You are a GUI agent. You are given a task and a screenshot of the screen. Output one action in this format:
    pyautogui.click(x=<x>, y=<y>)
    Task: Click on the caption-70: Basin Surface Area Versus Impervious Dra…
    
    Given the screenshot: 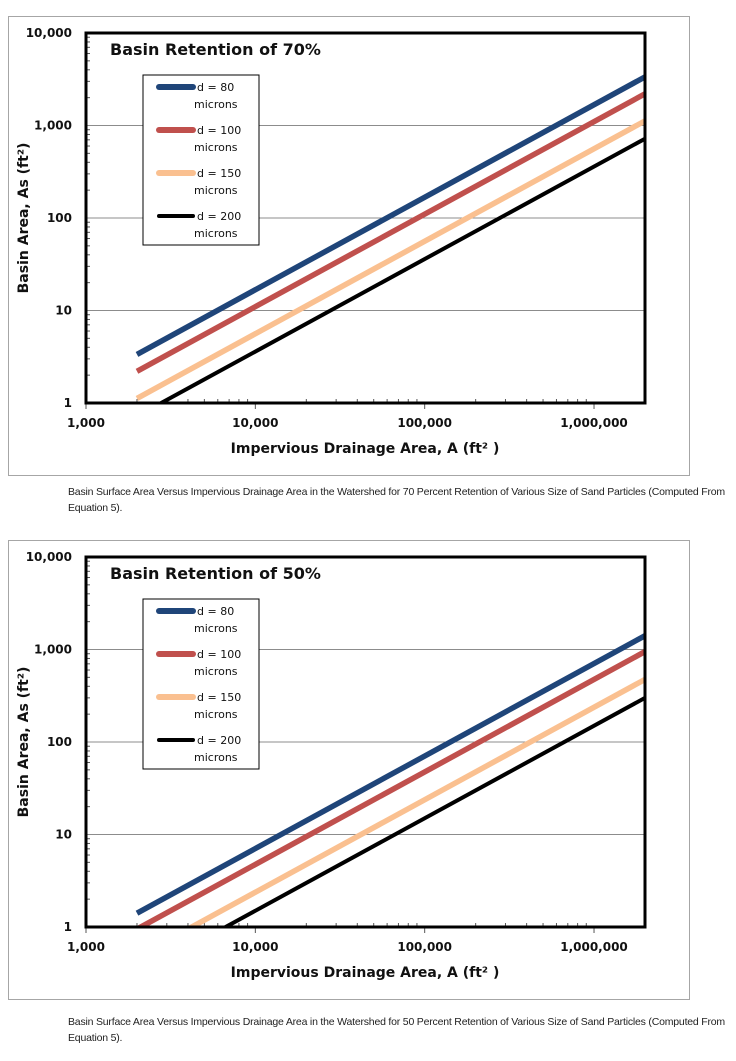 What is the action you would take?
    pyautogui.click(x=396, y=500)
    